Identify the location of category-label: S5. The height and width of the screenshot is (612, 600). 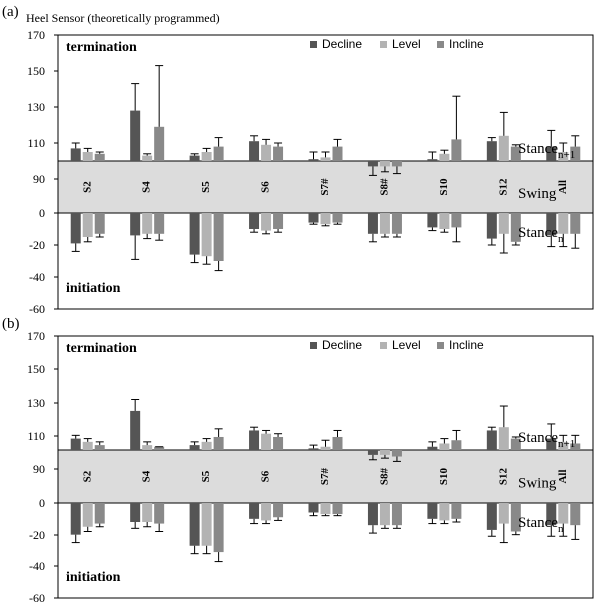
(206, 187).